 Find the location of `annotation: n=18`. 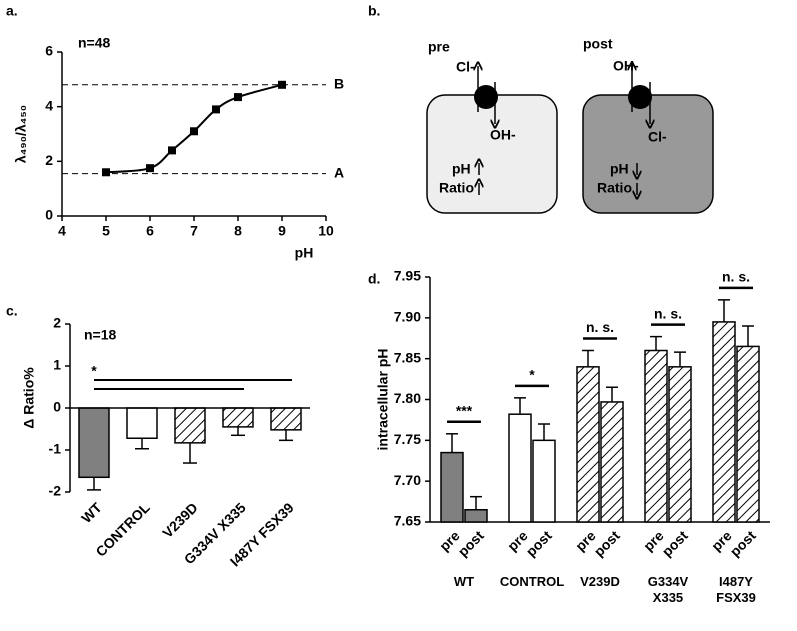

annotation: n=18 is located at coordinates (100, 335).